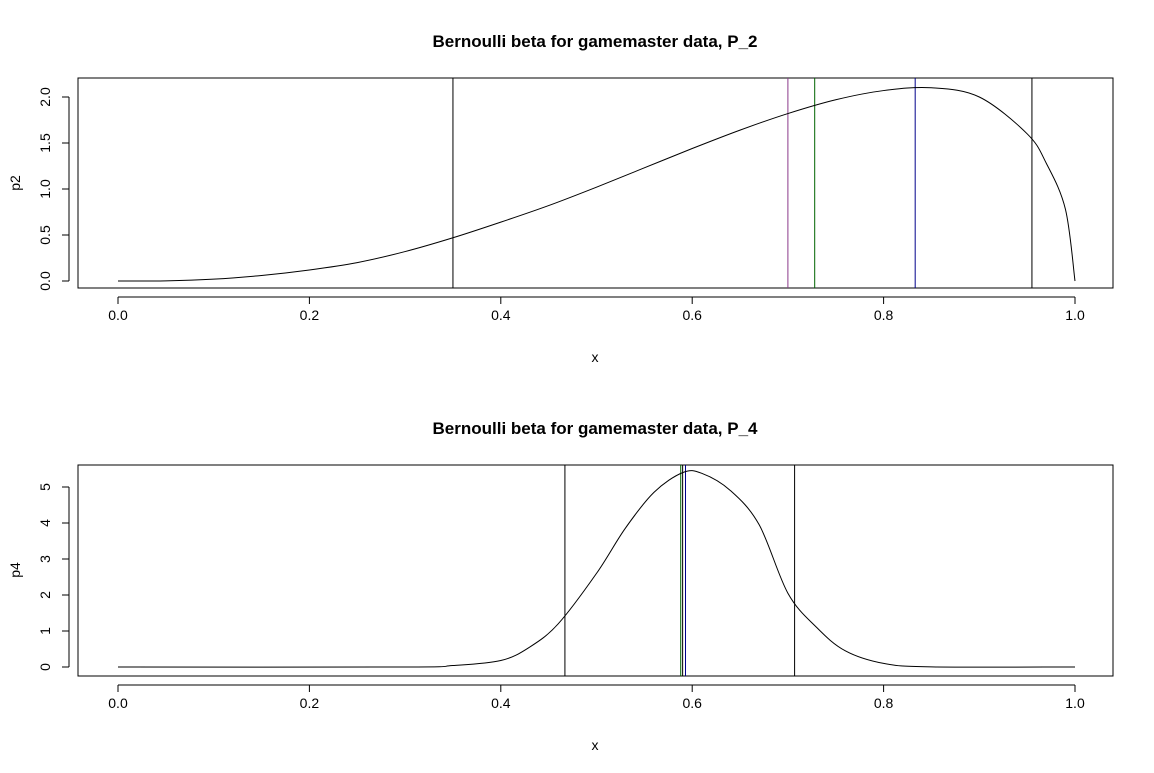 Image resolution: width=1154 pixels, height=773 pixels. What do you see at coordinates (45, 281) in the screenshot?
I see `y-tick-label: 0.0` at bounding box center [45, 281].